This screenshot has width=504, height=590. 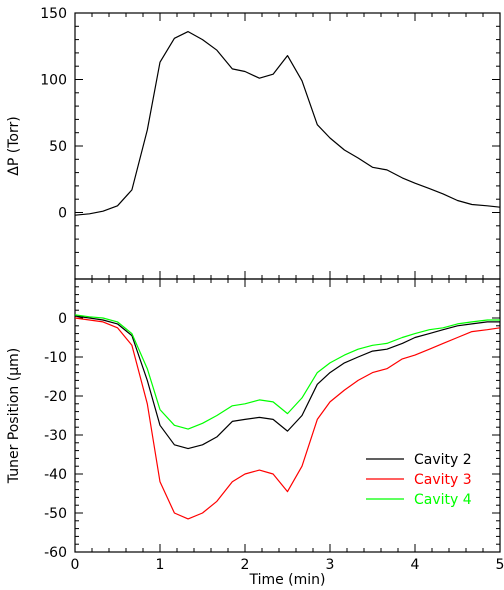 I want to click on bottom-y-tick-label: -20, so click(x=55, y=397).